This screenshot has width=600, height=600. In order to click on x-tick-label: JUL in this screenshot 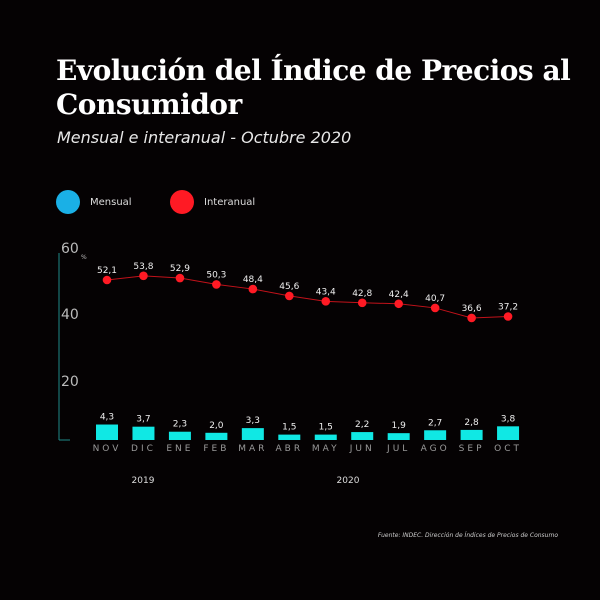, I will do `click(398, 449)`.